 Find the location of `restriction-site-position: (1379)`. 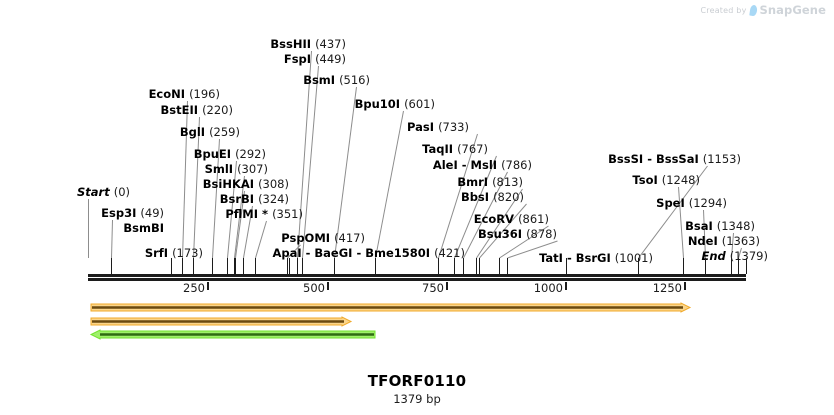

restriction-site-position: (1379) is located at coordinates (748, 256).